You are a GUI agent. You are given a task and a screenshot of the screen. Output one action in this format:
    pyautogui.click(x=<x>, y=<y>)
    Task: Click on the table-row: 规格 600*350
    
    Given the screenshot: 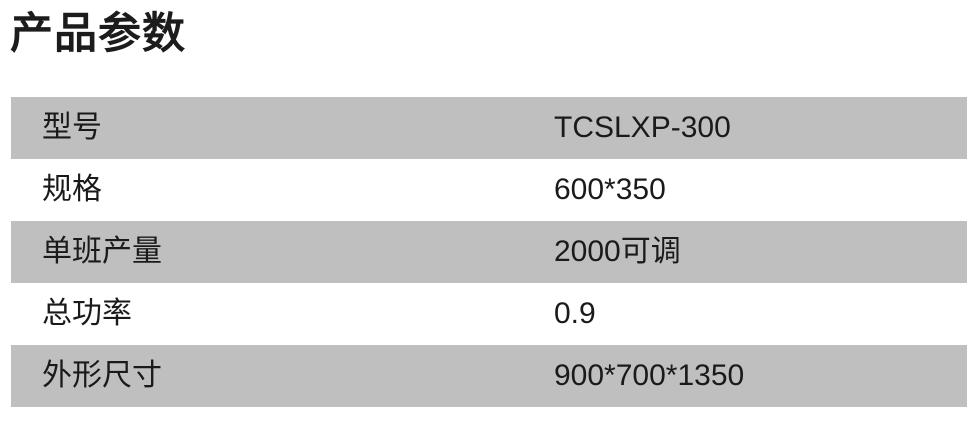 What is the action you would take?
    pyautogui.click(x=489, y=190)
    